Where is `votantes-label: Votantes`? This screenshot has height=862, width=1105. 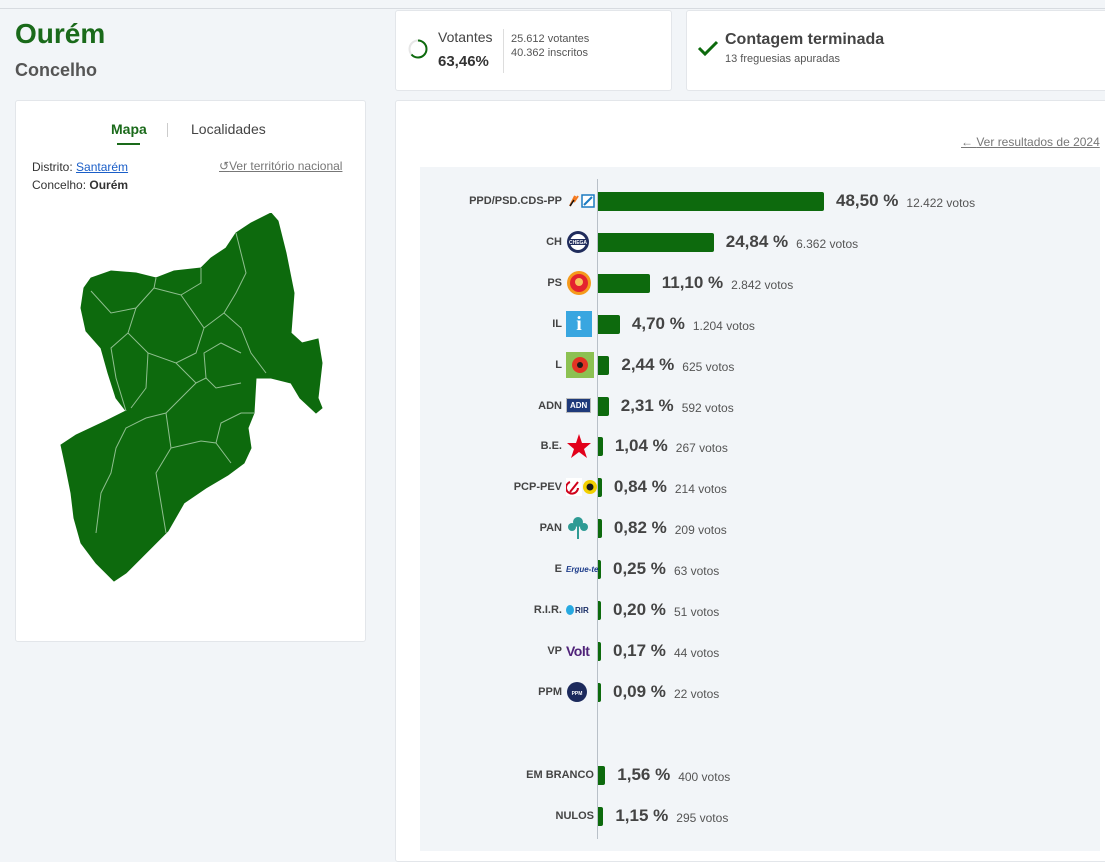
votantes-label: Votantes is located at coordinates (465, 37).